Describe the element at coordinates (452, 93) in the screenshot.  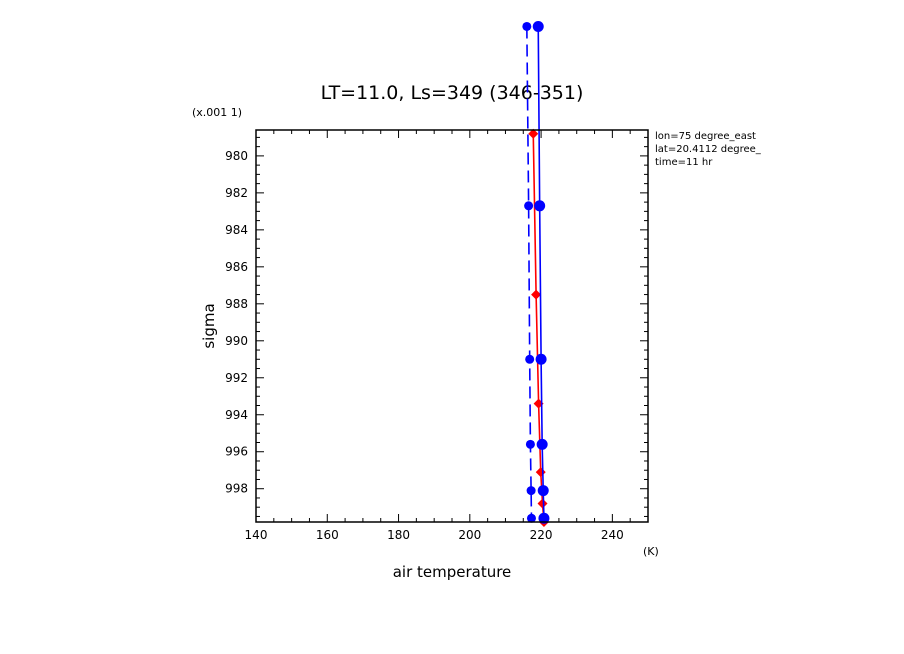
I see `chart-title: LT=11.0, Ls=349 (346-351)` at that location.